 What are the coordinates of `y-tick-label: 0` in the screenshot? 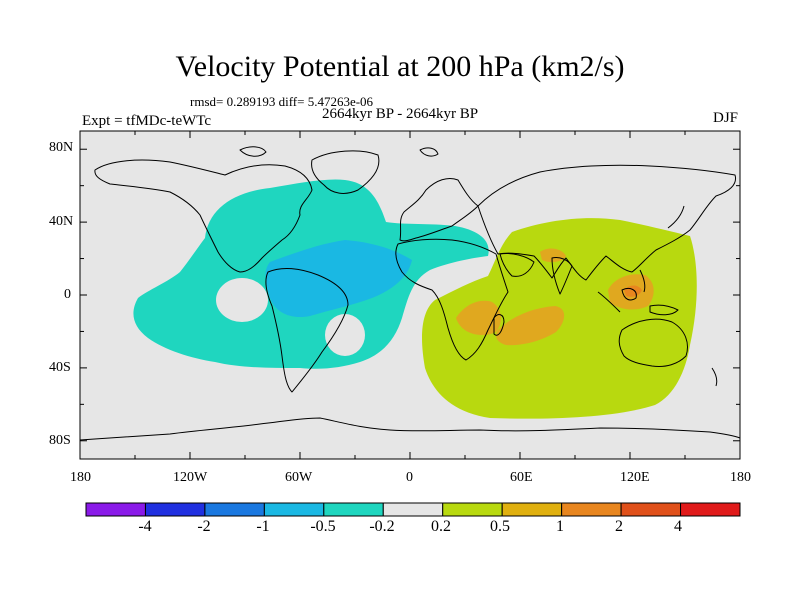 It's located at (67, 294).